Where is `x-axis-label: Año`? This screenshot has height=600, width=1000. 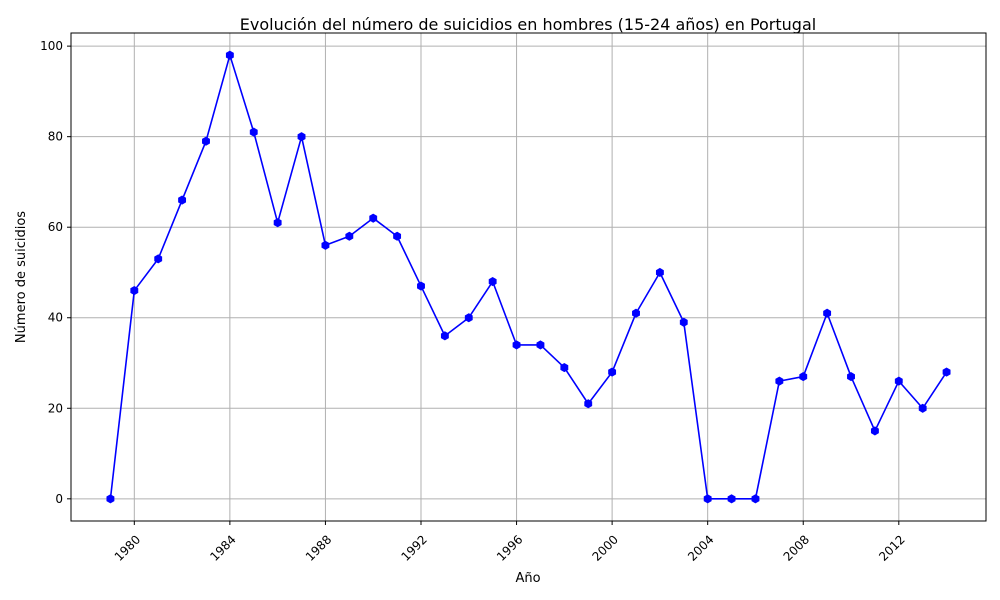
x-axis-label: Año is located at coordinates (527, 578).